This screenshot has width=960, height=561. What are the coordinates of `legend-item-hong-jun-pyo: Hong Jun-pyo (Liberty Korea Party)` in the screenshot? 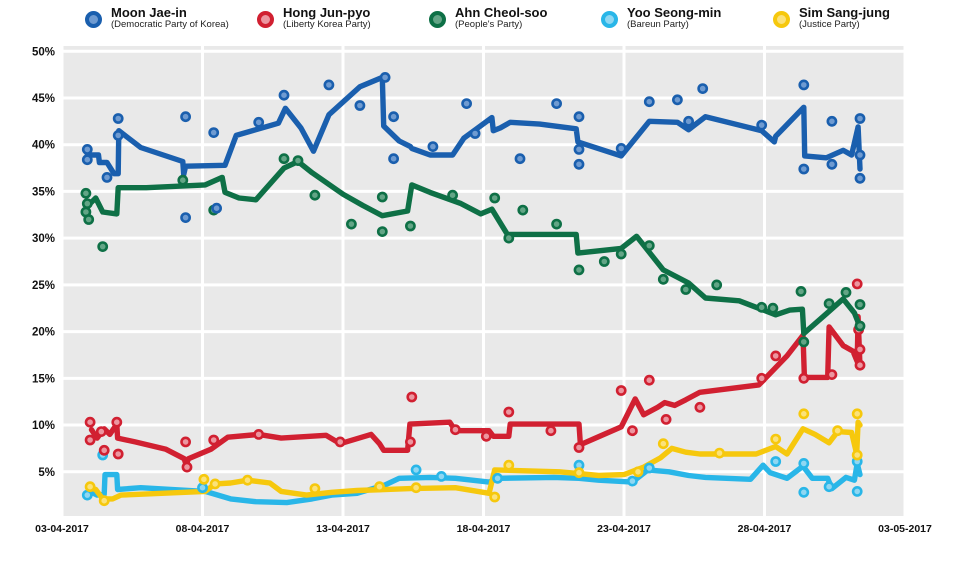 It's located at (314, 18).